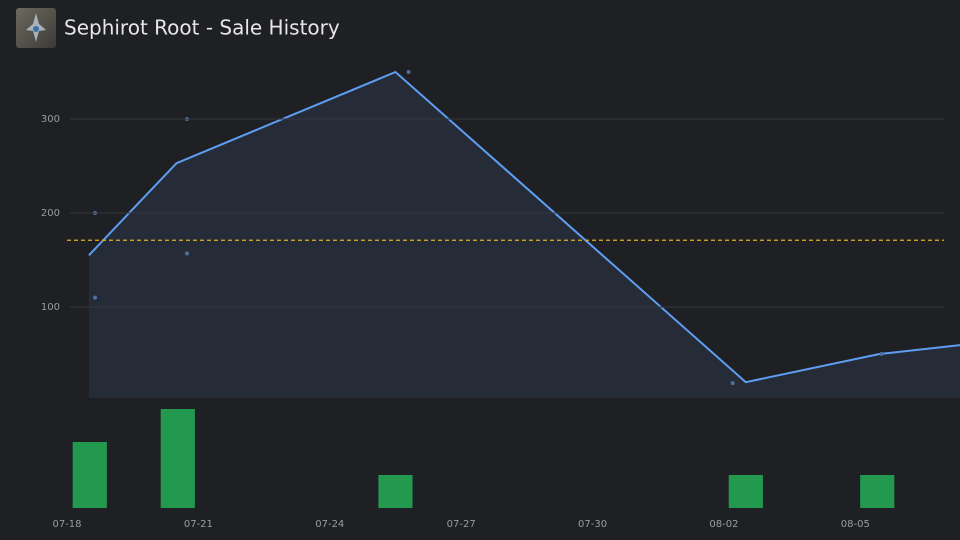 The image size is (960, 540). What do you see at coordinates (202, 28) in the screenshot?
I see `page-title: Sephirot Root - Sale History` at bounding box center [202, 28].